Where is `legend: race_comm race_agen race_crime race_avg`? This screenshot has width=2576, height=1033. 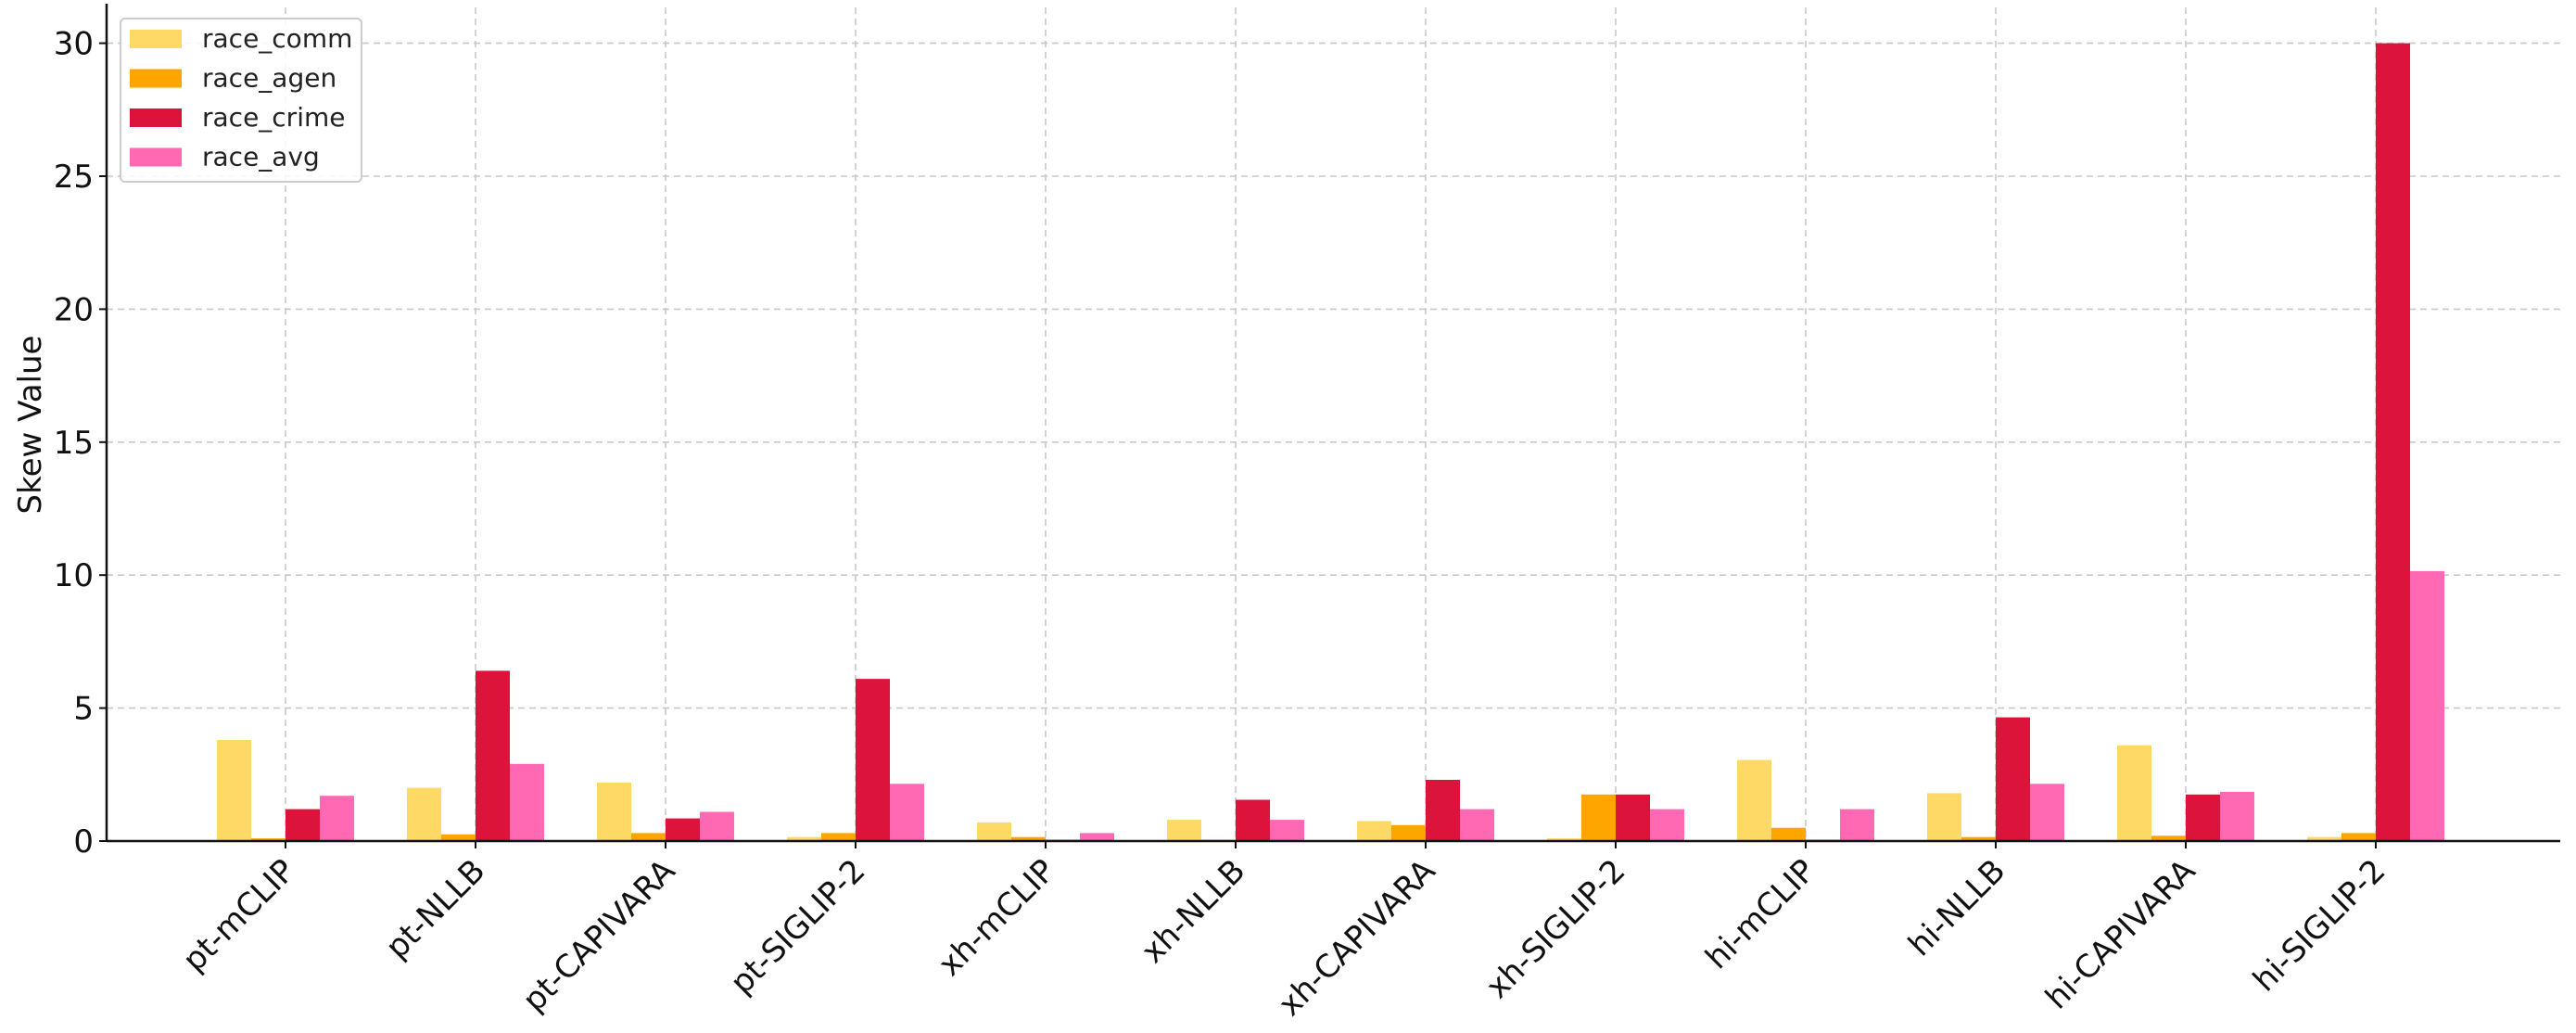
legend: race_comm race_agen race_crime race_avg is located at coordinates (241, 100).